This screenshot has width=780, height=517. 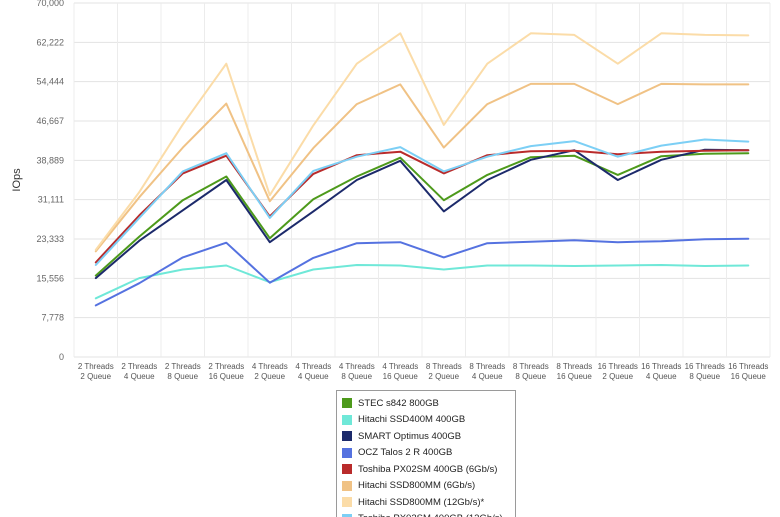 What do you see at coordinates (50, 278) in the screenshot?
I see `y-tick-label: 15,556` at bounding box center [50, 278].